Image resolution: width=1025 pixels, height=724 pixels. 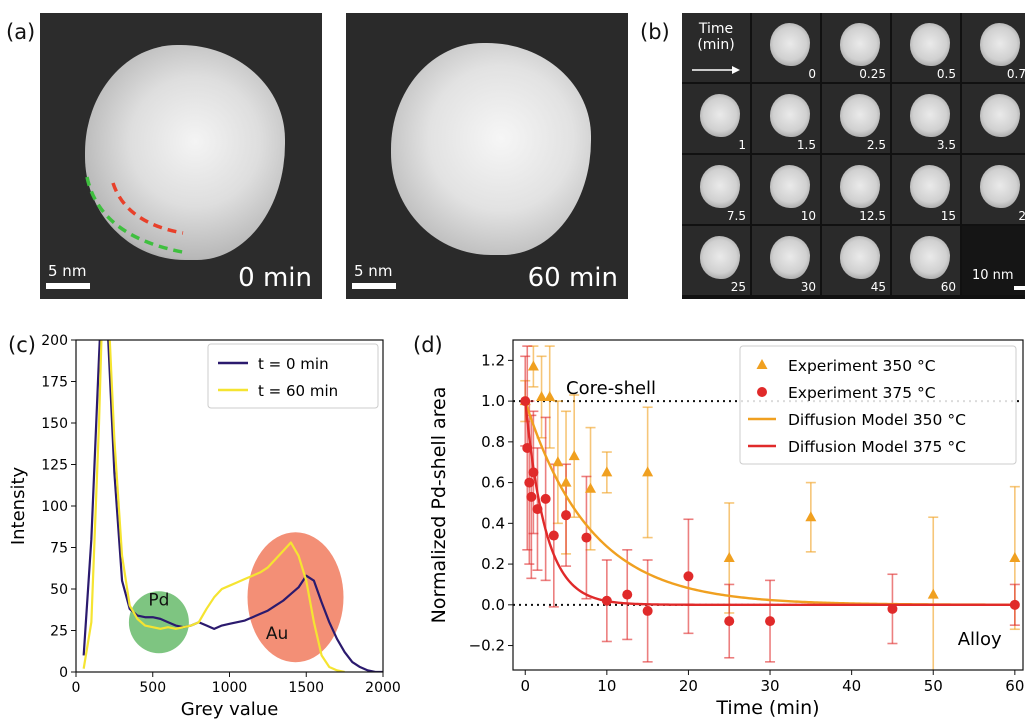 I want to click on time-frame, so click(x=993, y=118).